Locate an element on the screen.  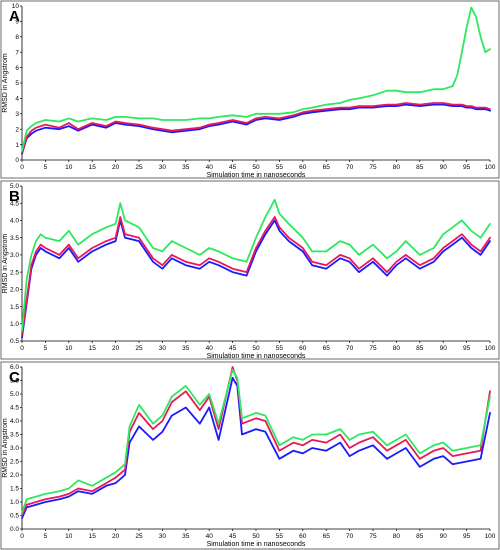
panel-label: C is located at coordinates (14, 377).